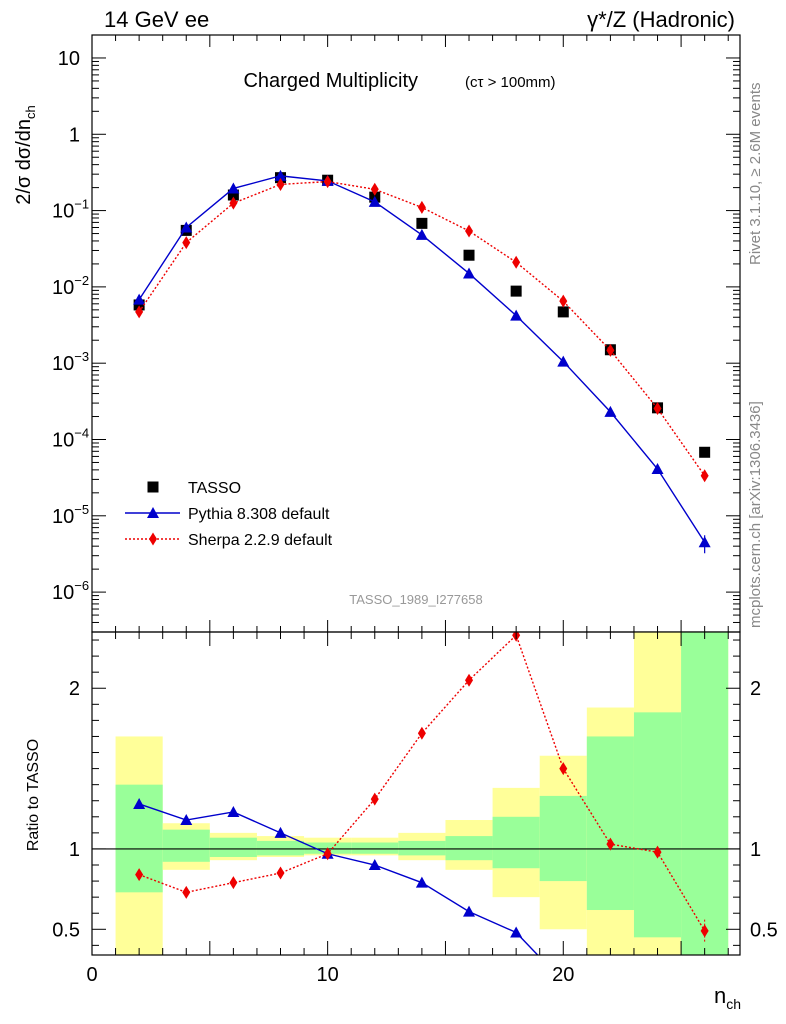  I want to click on ratio-xlabel: nch, so click(727, 997).